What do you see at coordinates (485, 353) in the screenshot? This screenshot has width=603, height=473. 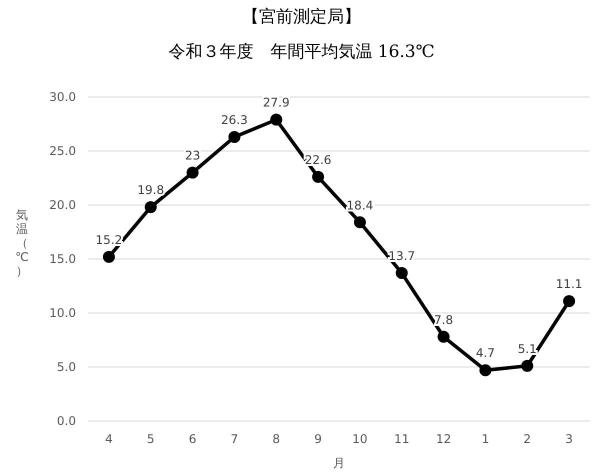 I see `data-label: 4.7` at bounding box center [485, 353].